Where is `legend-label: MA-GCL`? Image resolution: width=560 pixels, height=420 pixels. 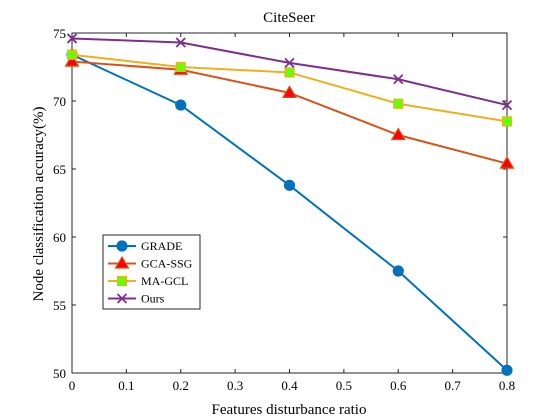
legend-label: MA-GCL is located at coordinates (164, 281).